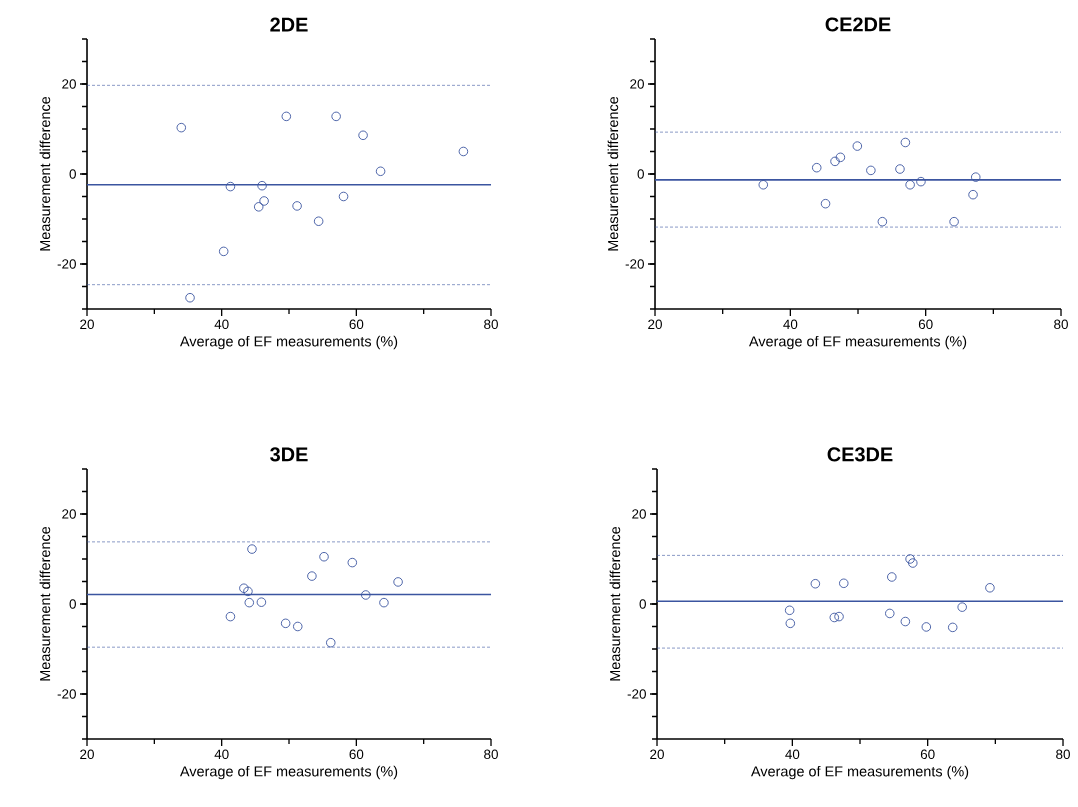  I want to click on chart-title: CE2DE, so click(858, 24).